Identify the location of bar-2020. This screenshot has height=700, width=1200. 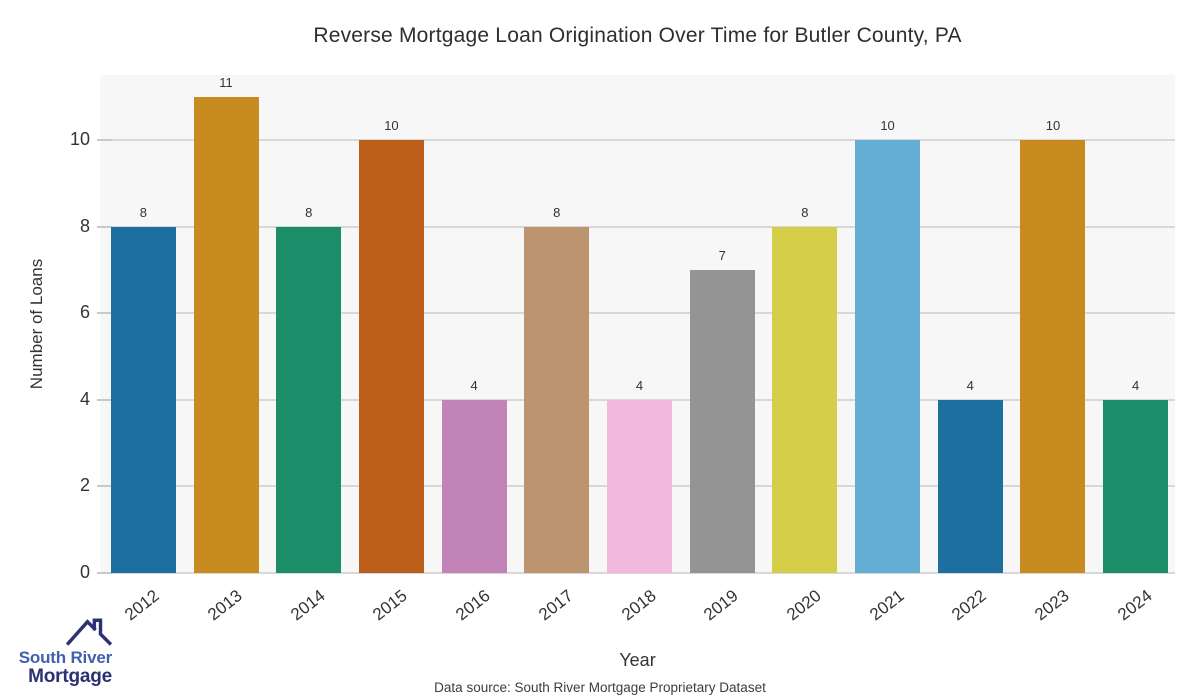
(805, 399).